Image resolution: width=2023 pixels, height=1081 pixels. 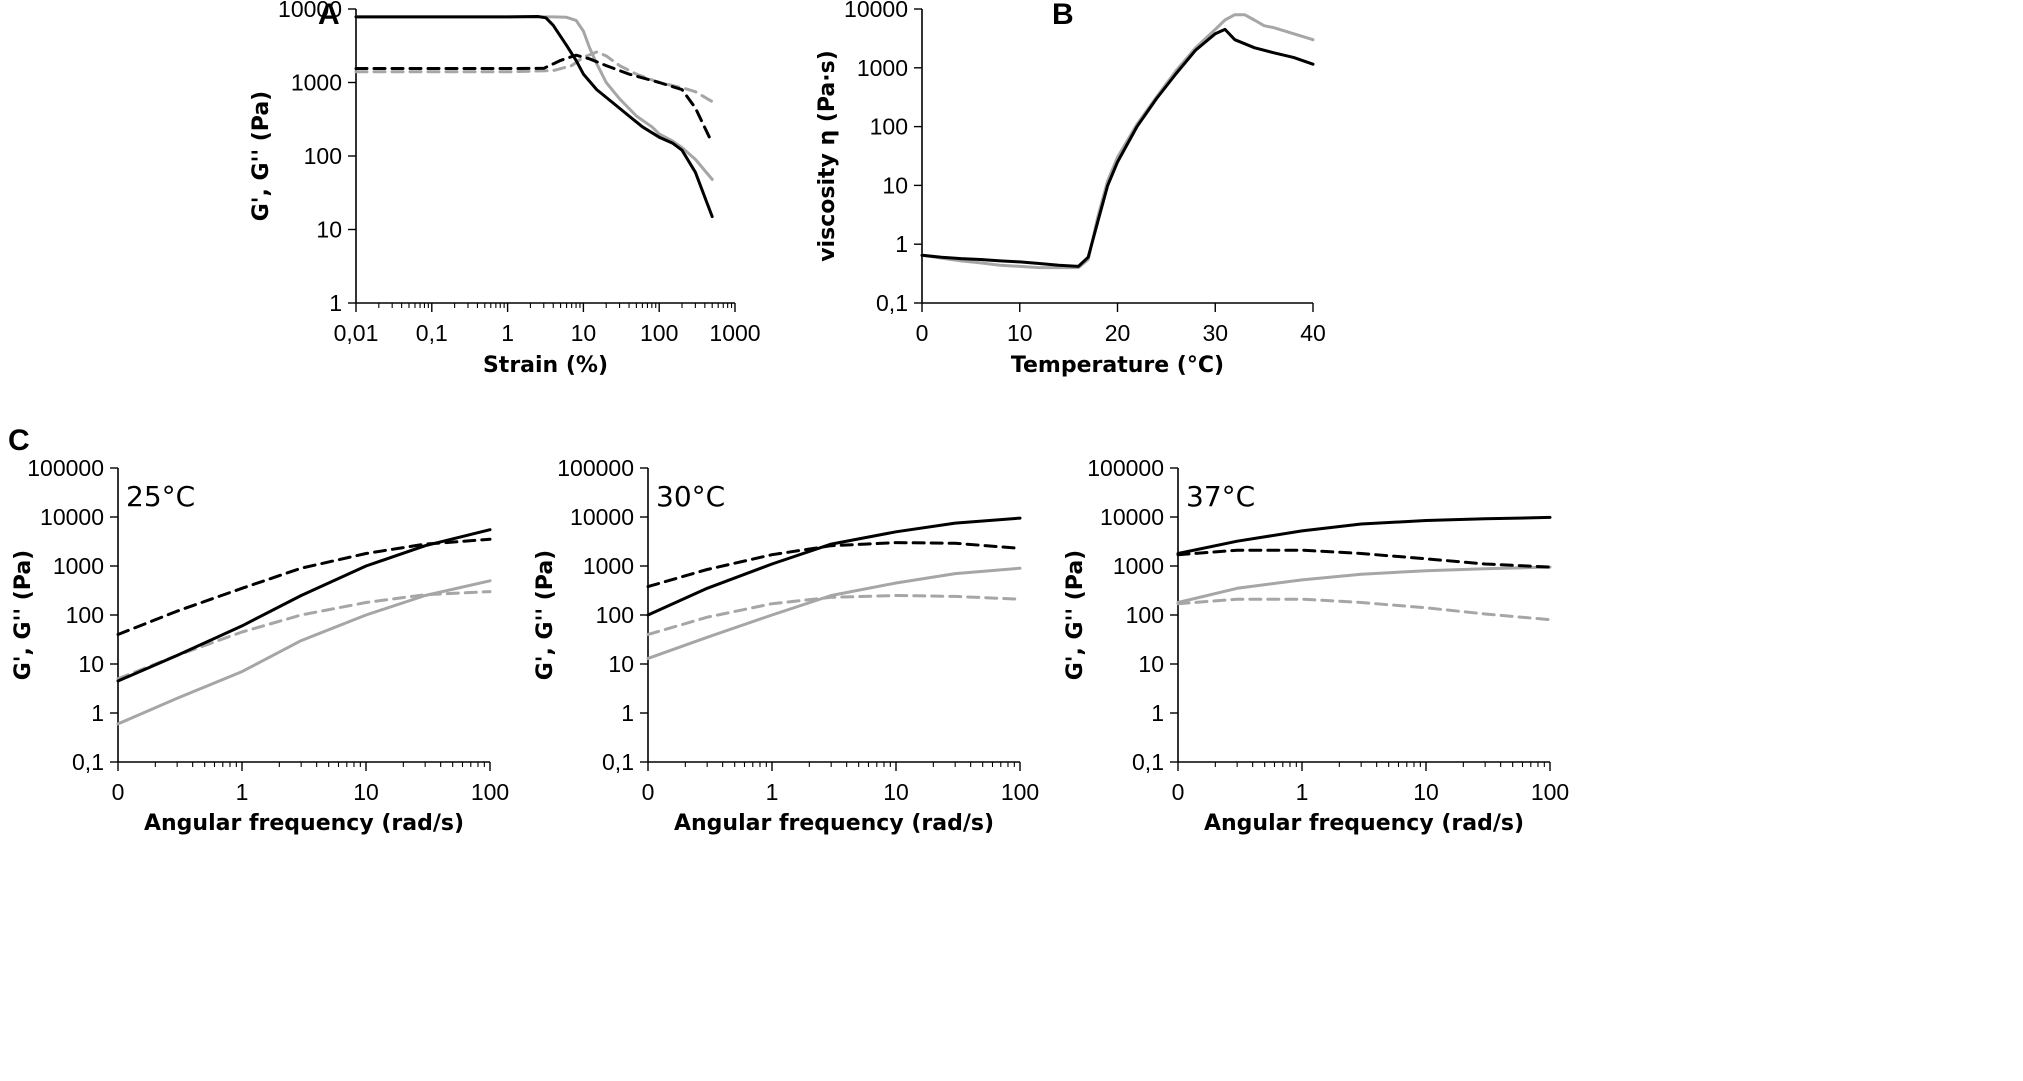 I want to click on panel-label: C, so click(x=19, y=440).